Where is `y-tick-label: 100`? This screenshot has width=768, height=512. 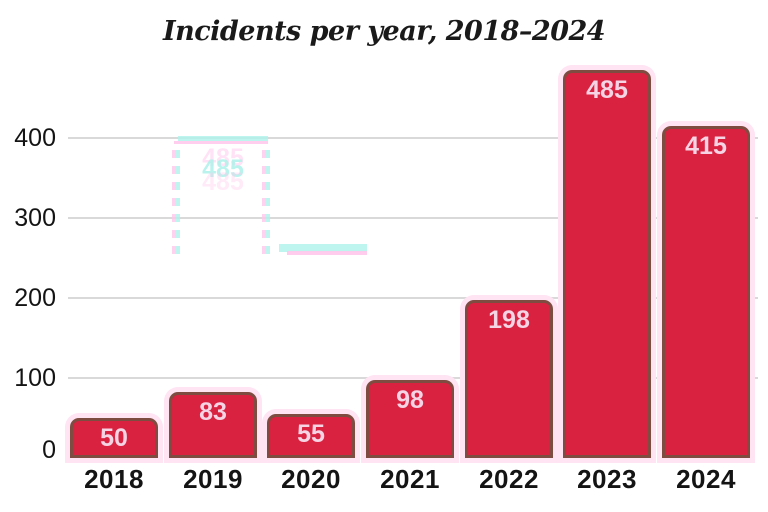 y-tick-label: 100 is located at coordinates (35, 378).